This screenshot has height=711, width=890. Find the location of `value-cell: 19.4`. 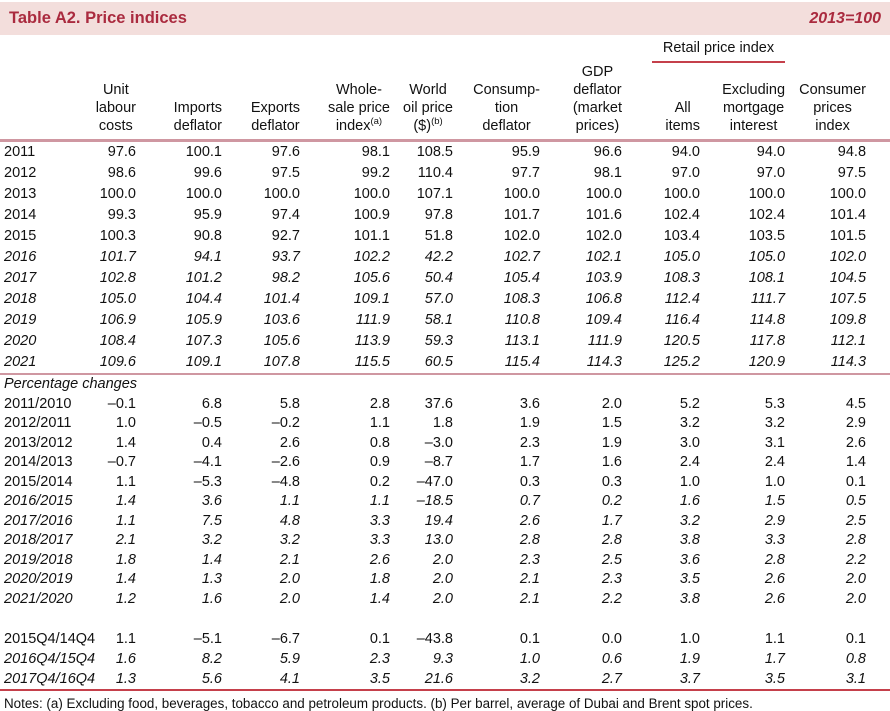

value-cell: 19.4 is located at coordinates (438, 520).